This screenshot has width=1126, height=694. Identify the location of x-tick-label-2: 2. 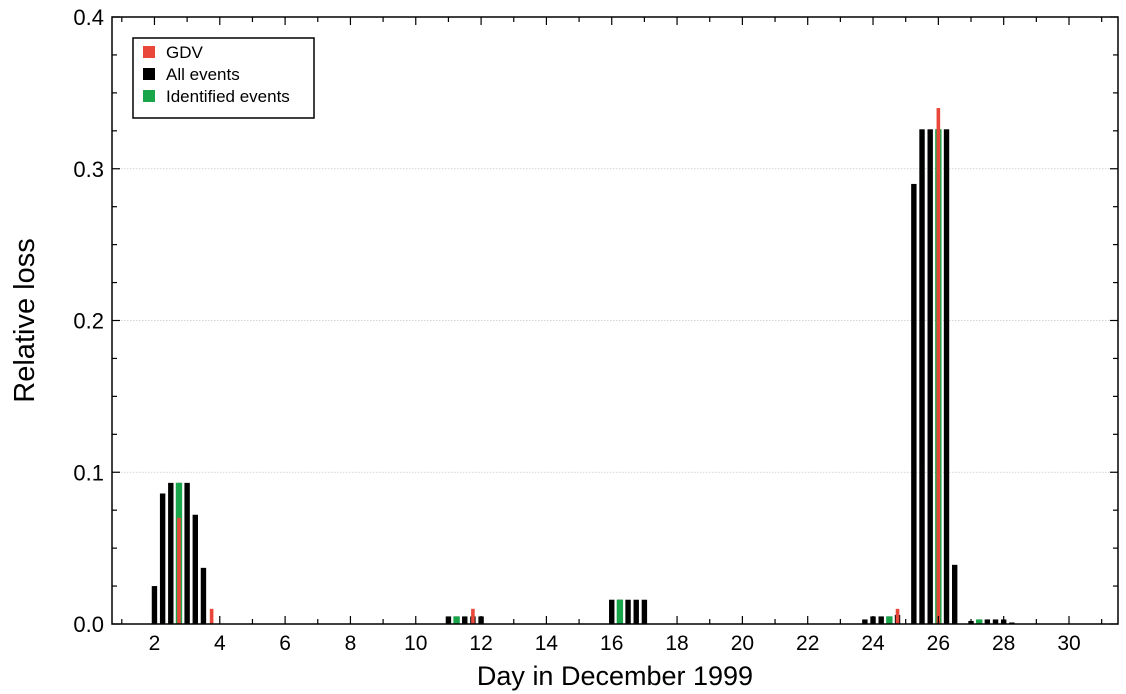
(155, 643).